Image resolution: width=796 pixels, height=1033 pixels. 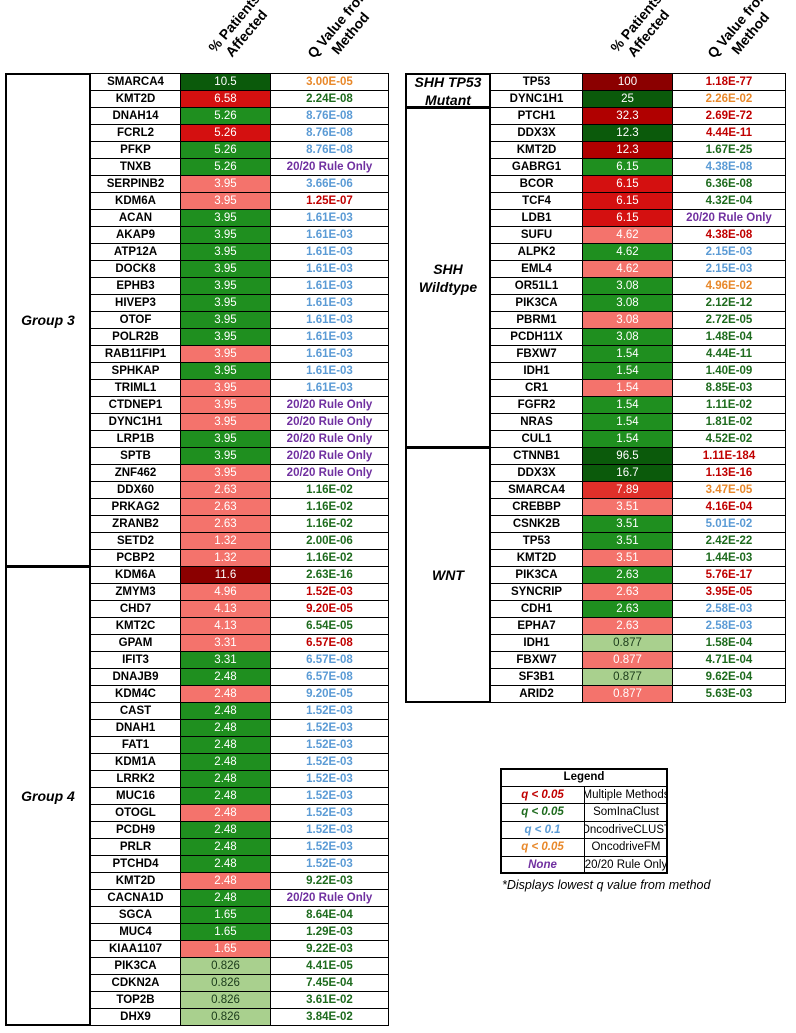 I want to click on pct-affected: 3.31, so click(x=225, y=660).